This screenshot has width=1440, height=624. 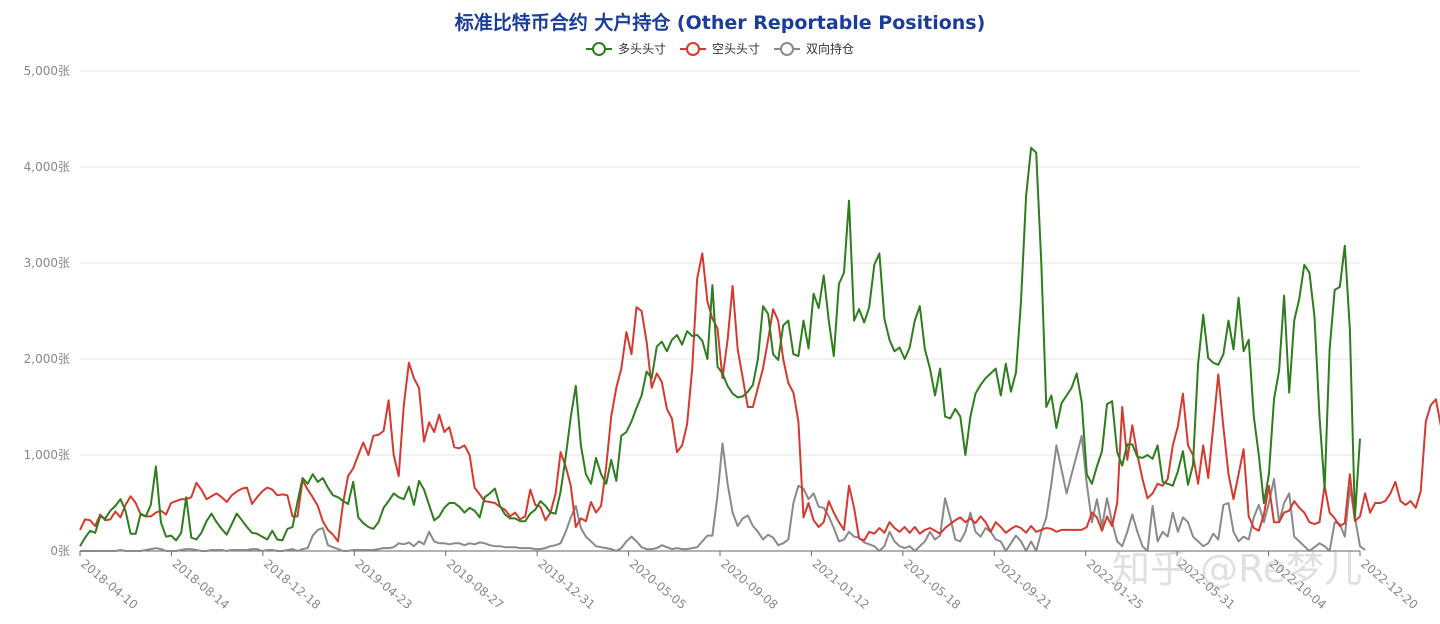 I want to click on legend-swatch-long, so click(x=598, y=48).